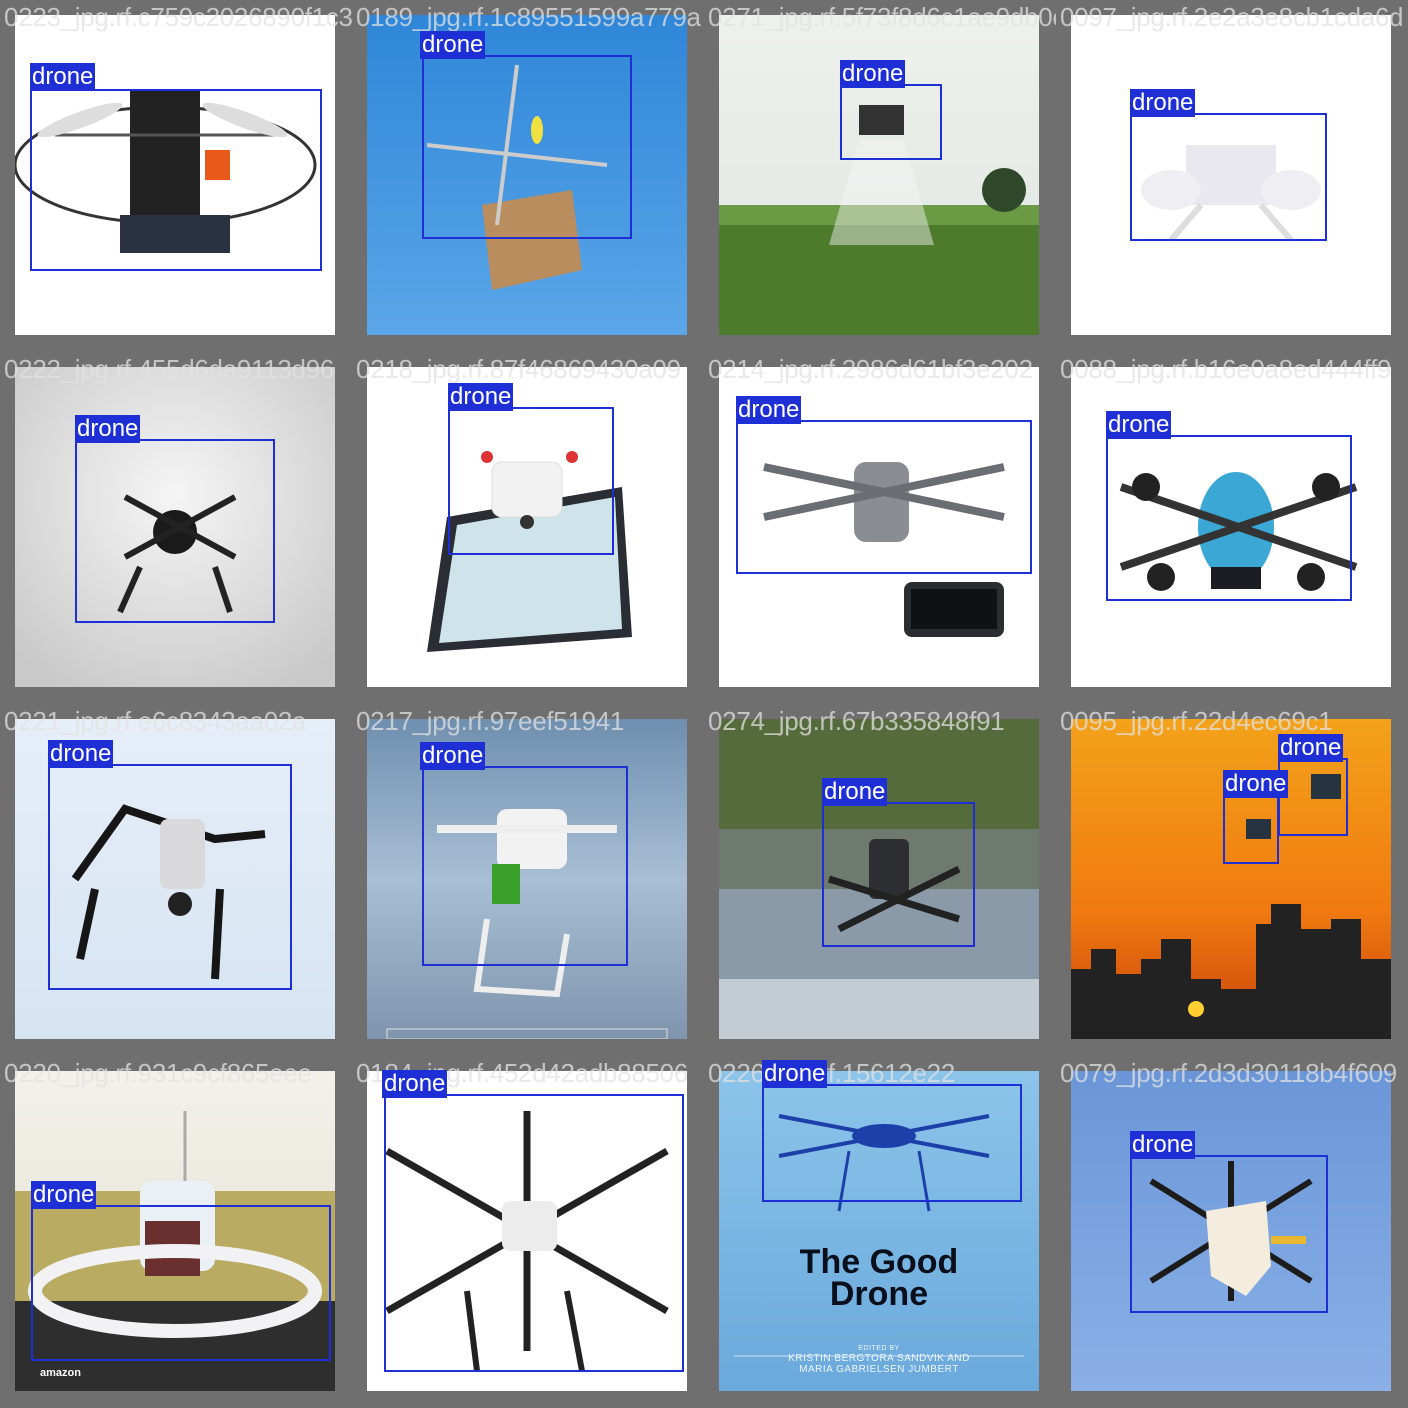 The height and width of the screenshot is (1408, 1408). I want to click on grid-tile-14: 0184_jpg.rf.452d42adb88506 drone, so click(528, 1232).